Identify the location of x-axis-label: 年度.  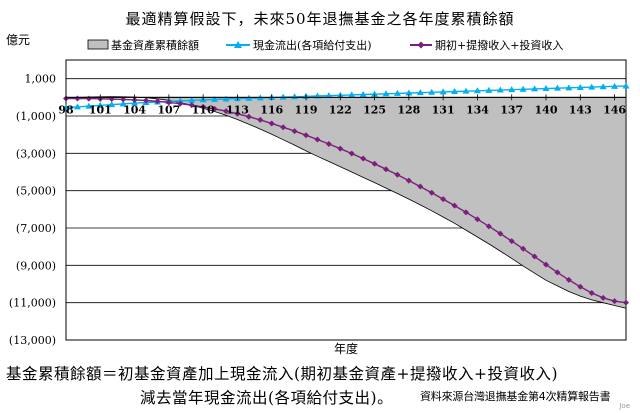
(346, 348).